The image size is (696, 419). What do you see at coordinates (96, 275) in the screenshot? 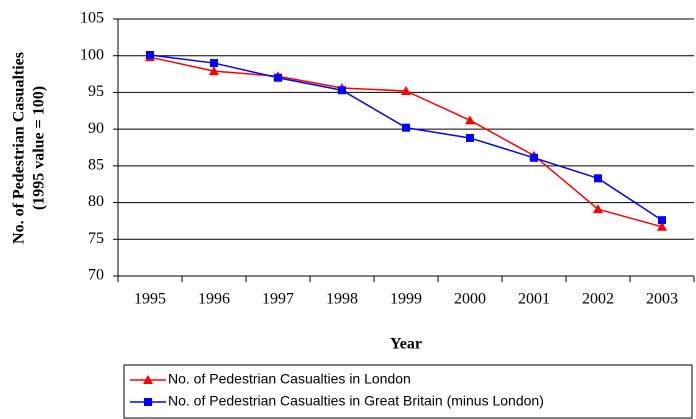
I see `y-tick-label: 70` at bounding box center [96, 275].